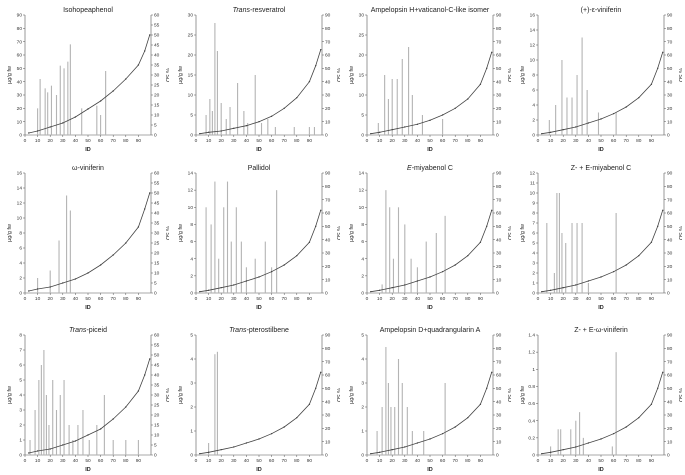 The width and height of the screenshot is (685, 475). I want to click on y-tick-label: 10, so click(191, 96).